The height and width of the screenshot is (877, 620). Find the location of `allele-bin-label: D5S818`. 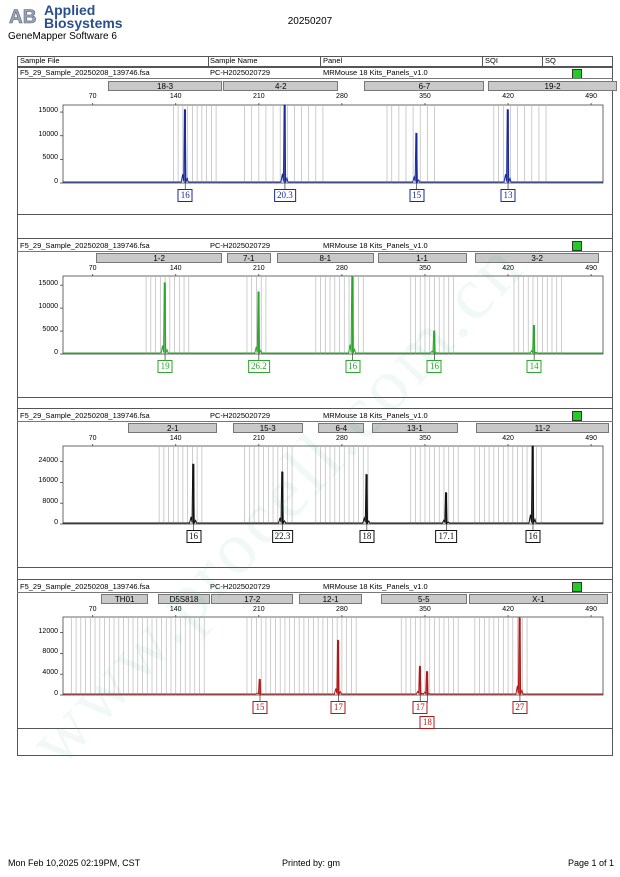

allele-bin-label: D5S818 is located at coordinates (184, 599).